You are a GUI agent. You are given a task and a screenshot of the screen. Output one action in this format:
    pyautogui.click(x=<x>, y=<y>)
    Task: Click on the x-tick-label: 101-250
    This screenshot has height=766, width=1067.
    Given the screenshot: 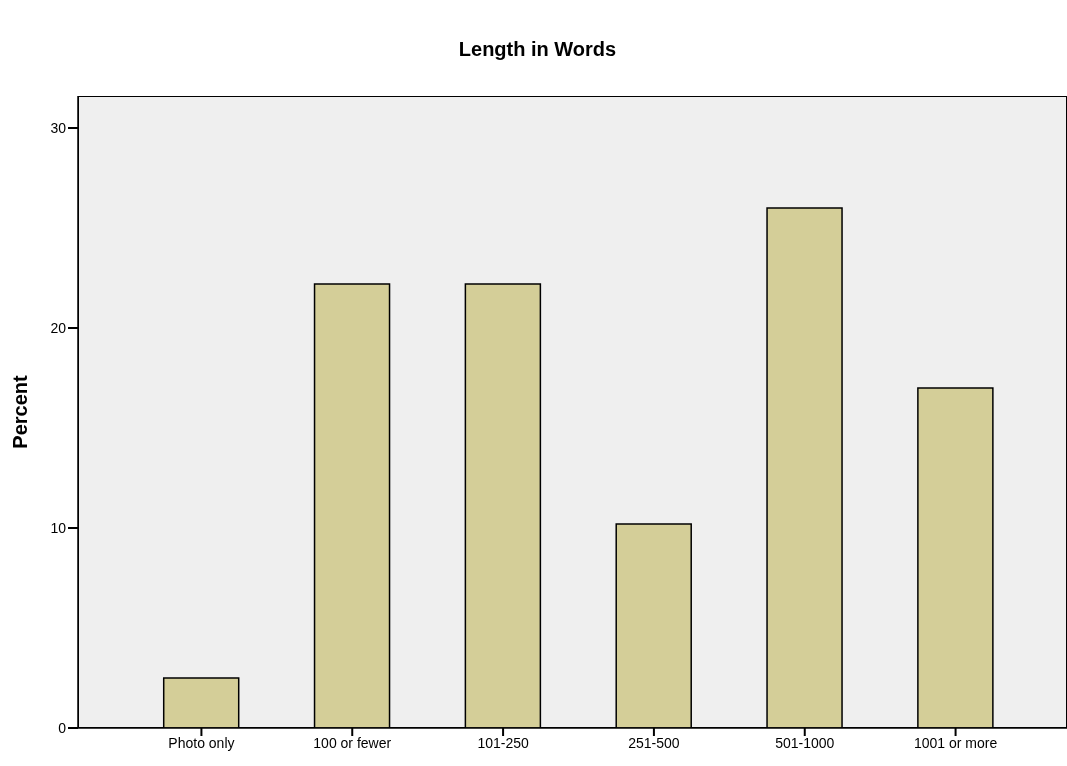 What is the action you would take?
    pyautogui.click(x=503, y=742)
    